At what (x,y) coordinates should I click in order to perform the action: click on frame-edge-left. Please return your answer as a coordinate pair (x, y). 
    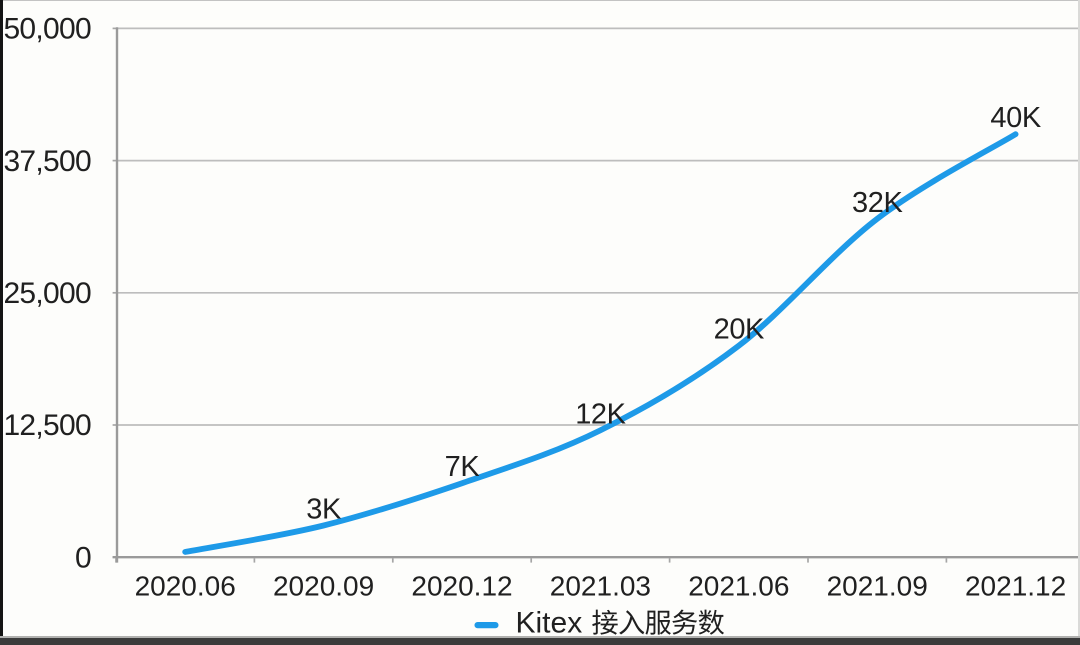
    Looking at the image, I should click on (1, 322).